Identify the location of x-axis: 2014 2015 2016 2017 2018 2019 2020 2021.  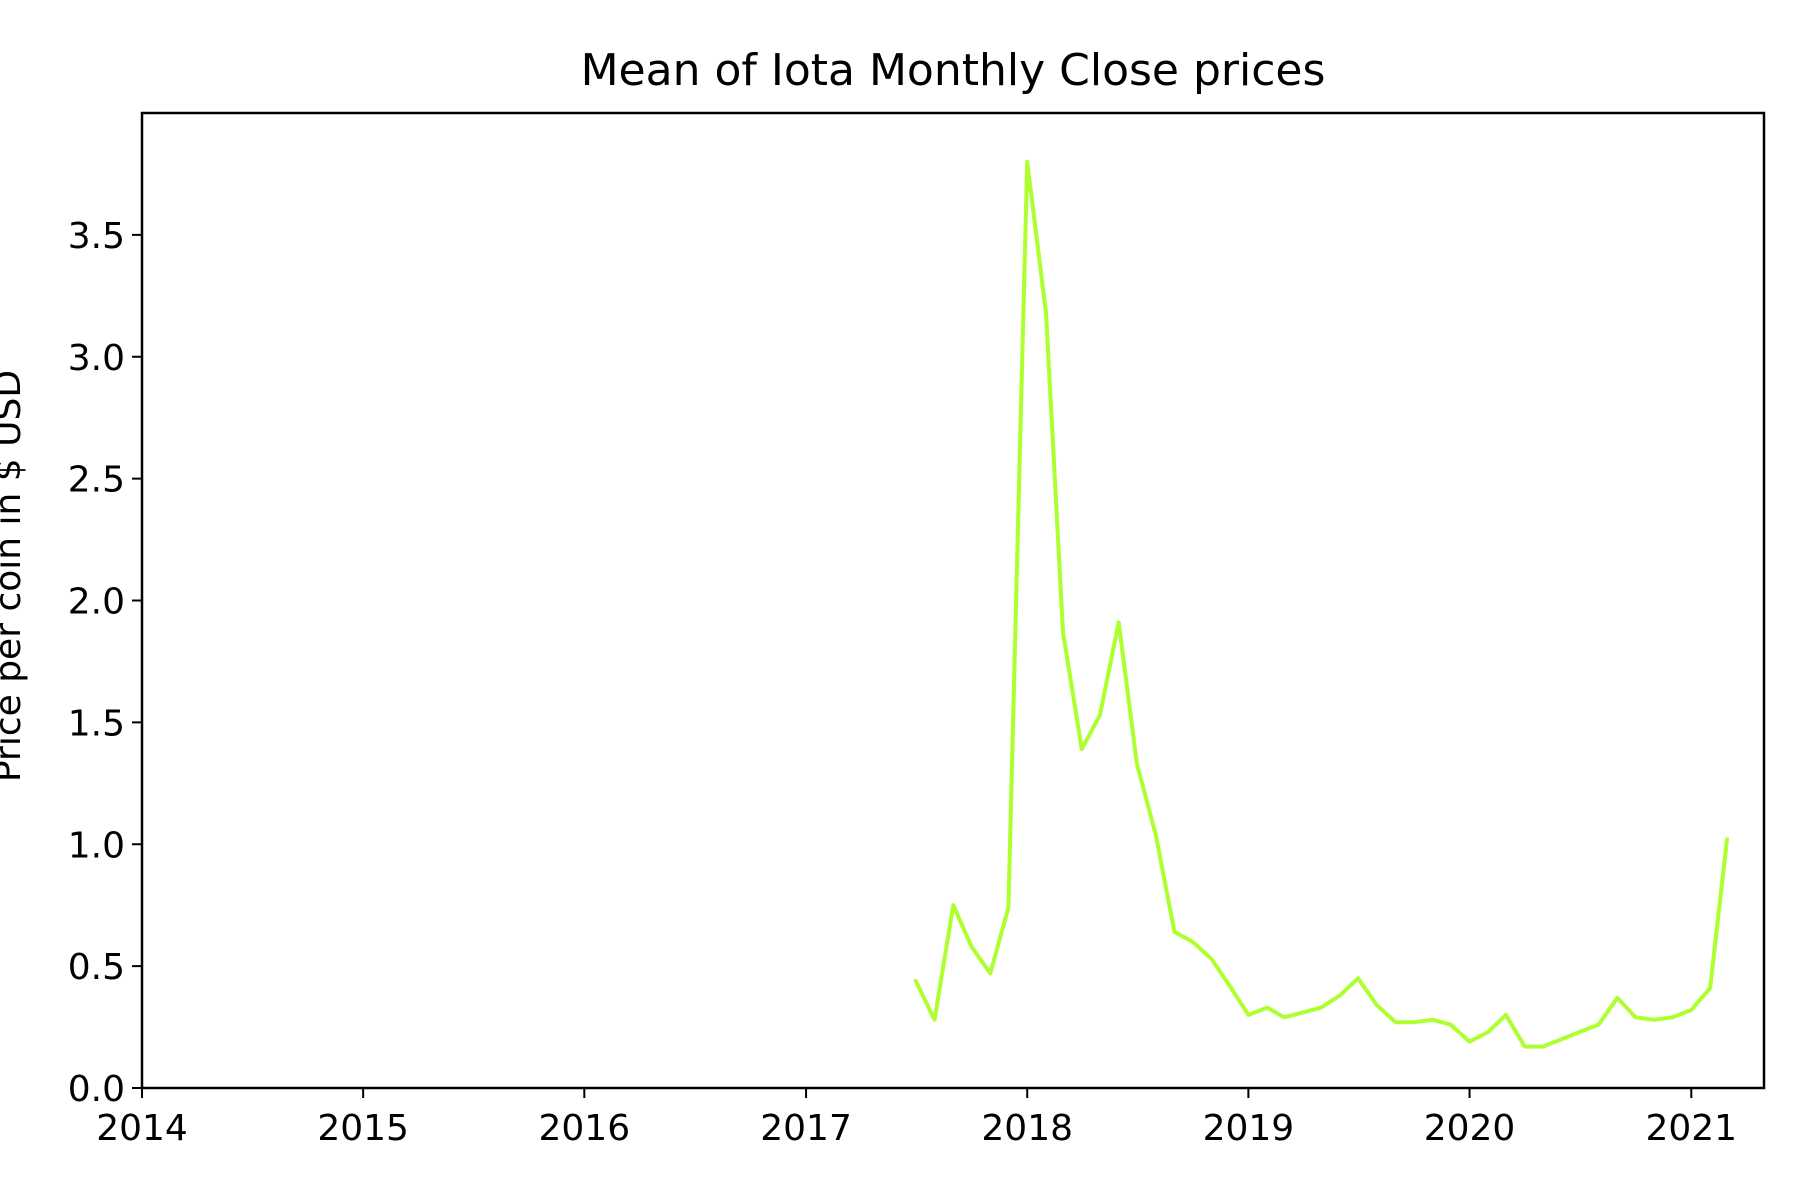
(916, 1118).